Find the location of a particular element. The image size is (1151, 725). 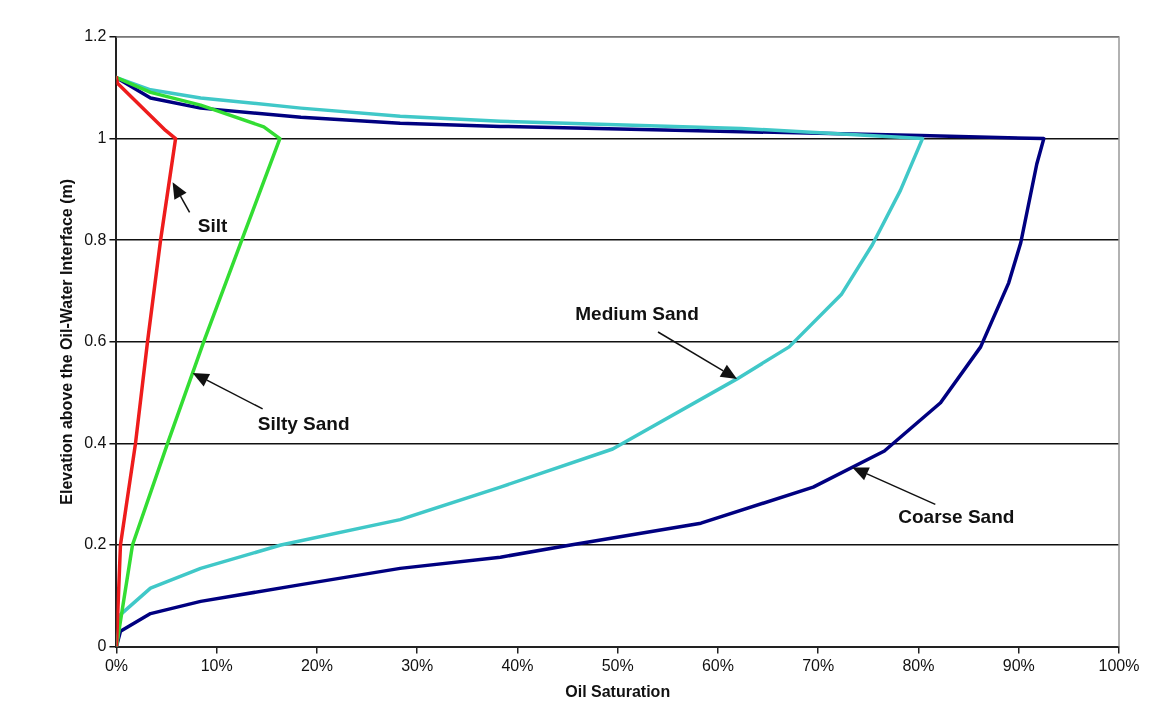

y-tick-label: 0 is located at coordinates (102, 646).